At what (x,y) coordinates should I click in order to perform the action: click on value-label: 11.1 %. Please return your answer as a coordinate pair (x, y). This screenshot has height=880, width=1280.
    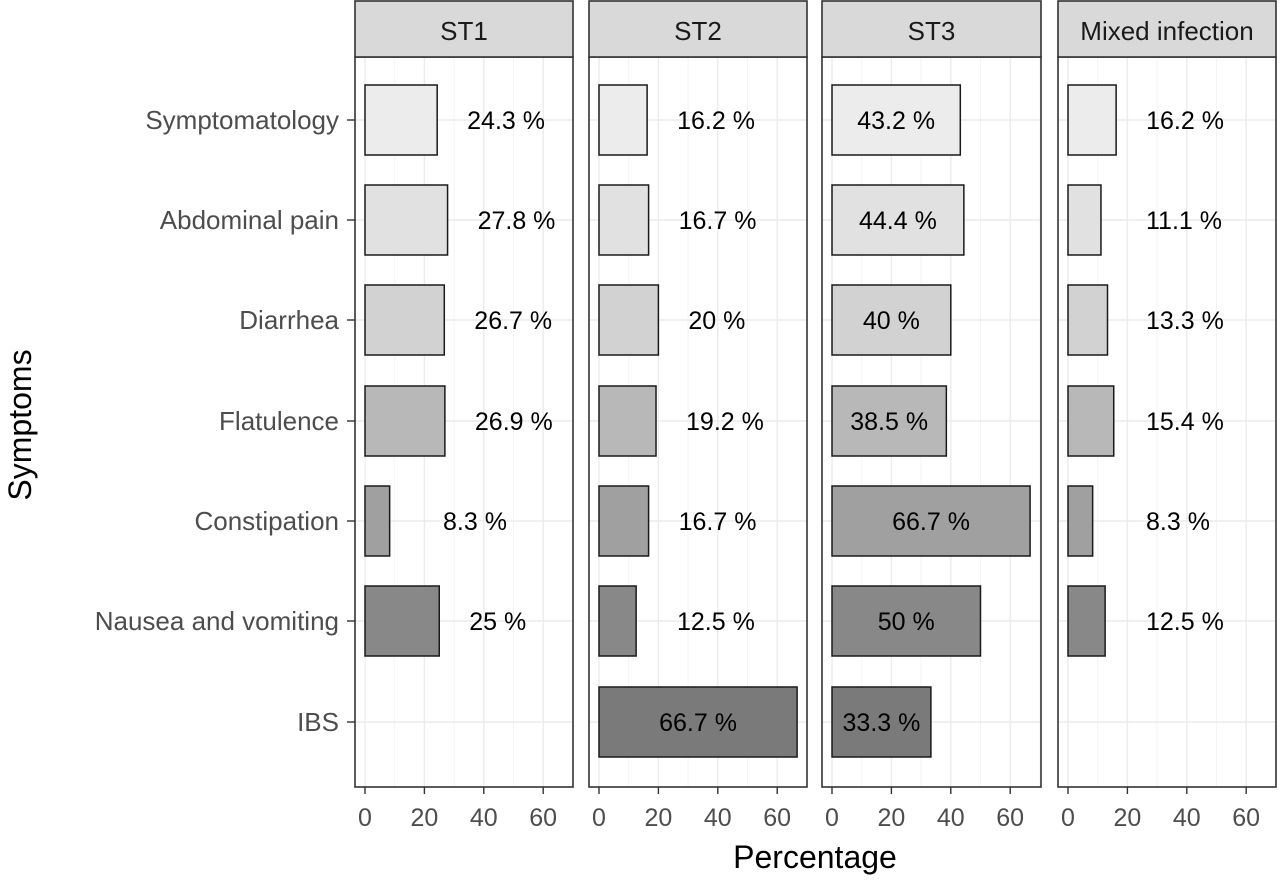
    Looking at the image, I should click on (1184, 221).